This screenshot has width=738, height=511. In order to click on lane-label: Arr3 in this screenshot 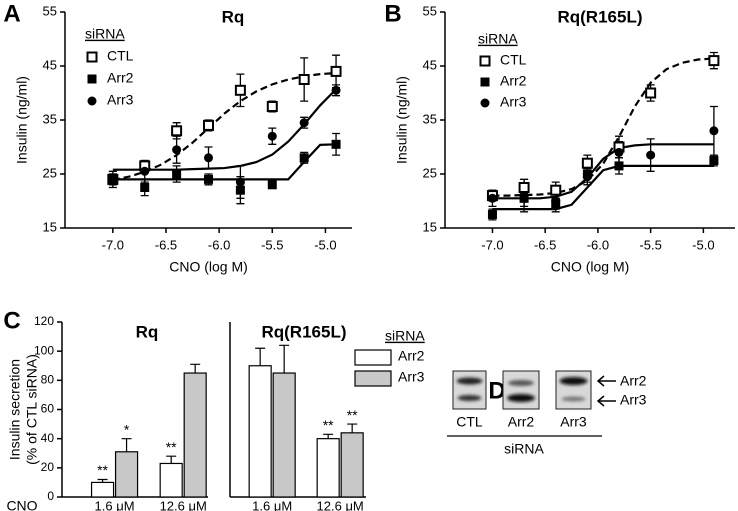, I will do `click(573, 422)`.